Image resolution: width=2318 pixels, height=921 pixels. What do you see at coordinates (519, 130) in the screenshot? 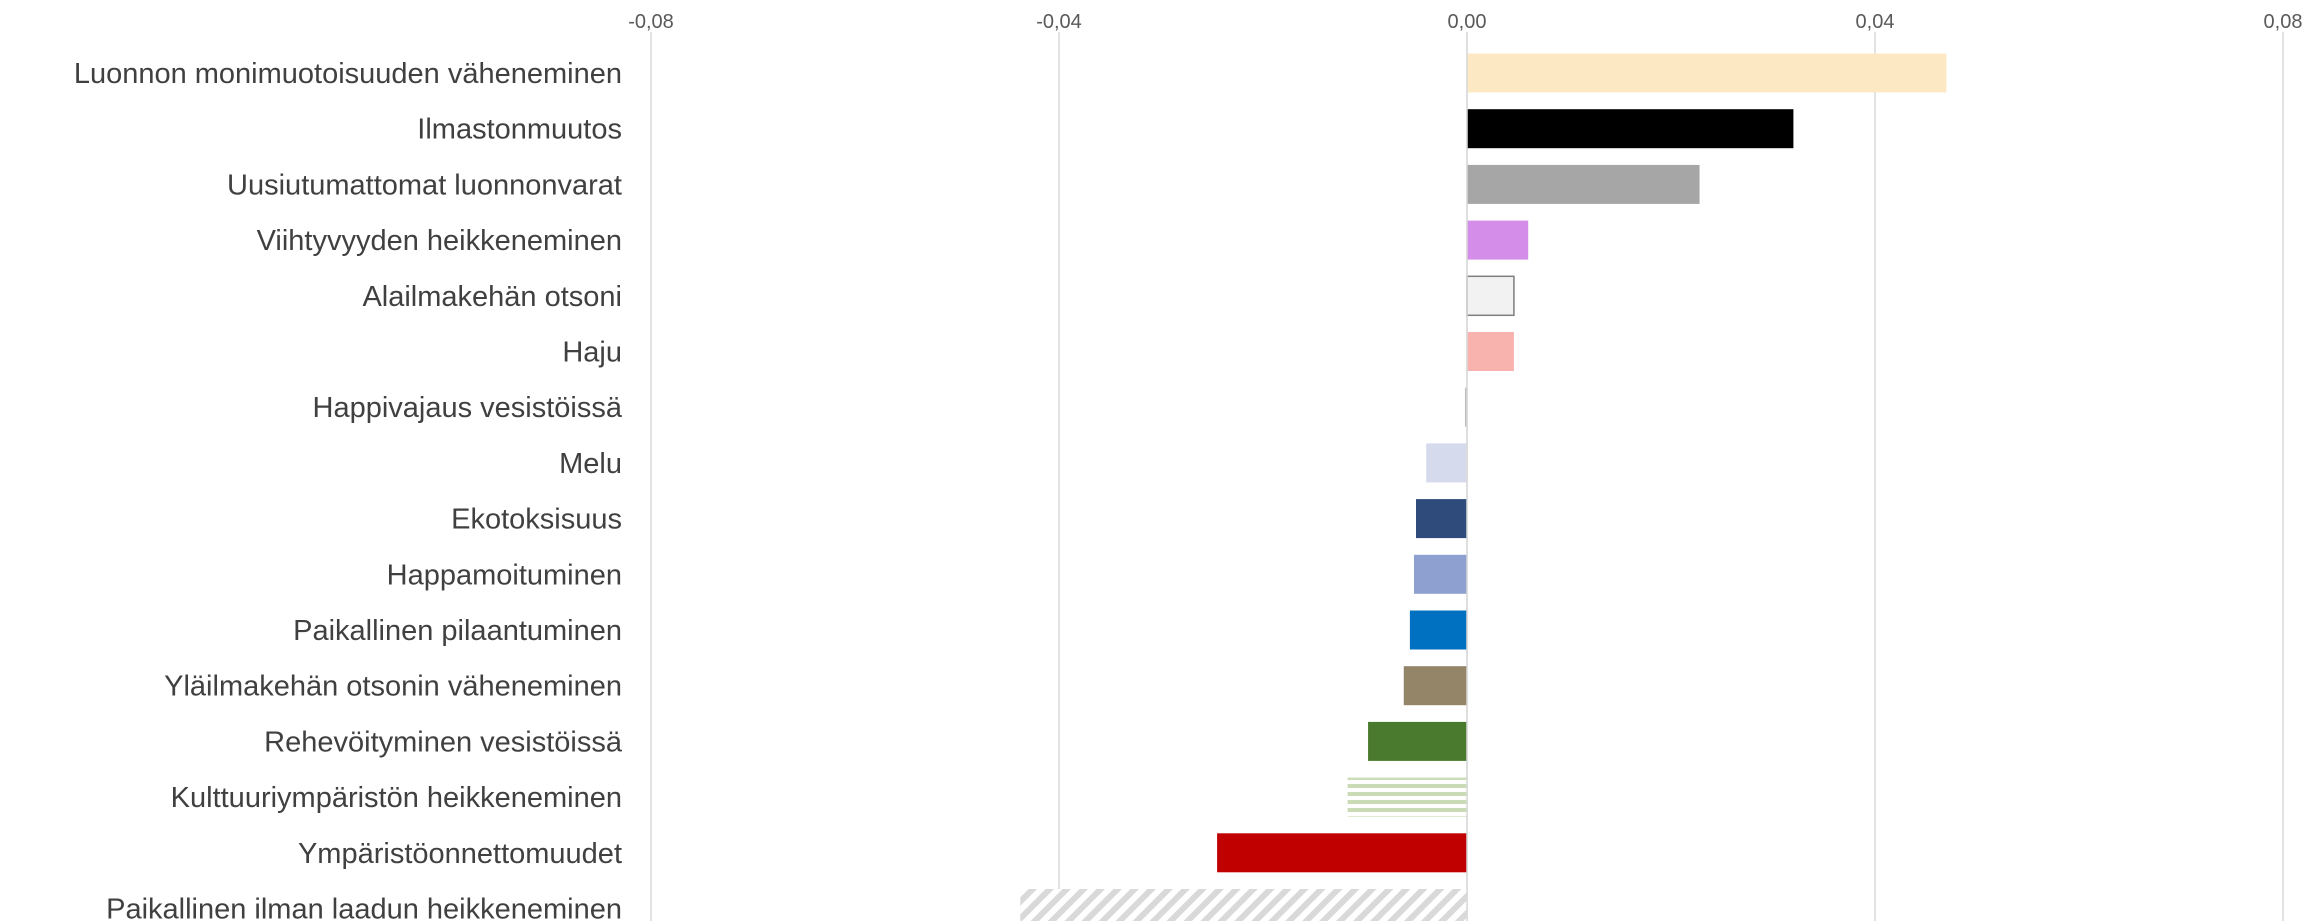
I see `category-label: Ilmastonmuutos` at bounding box center [519, 130].